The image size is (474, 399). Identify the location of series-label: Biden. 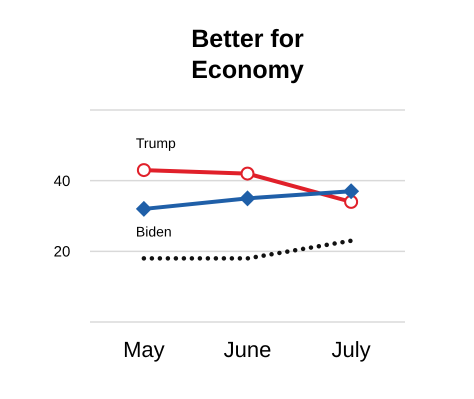
(154, 231).